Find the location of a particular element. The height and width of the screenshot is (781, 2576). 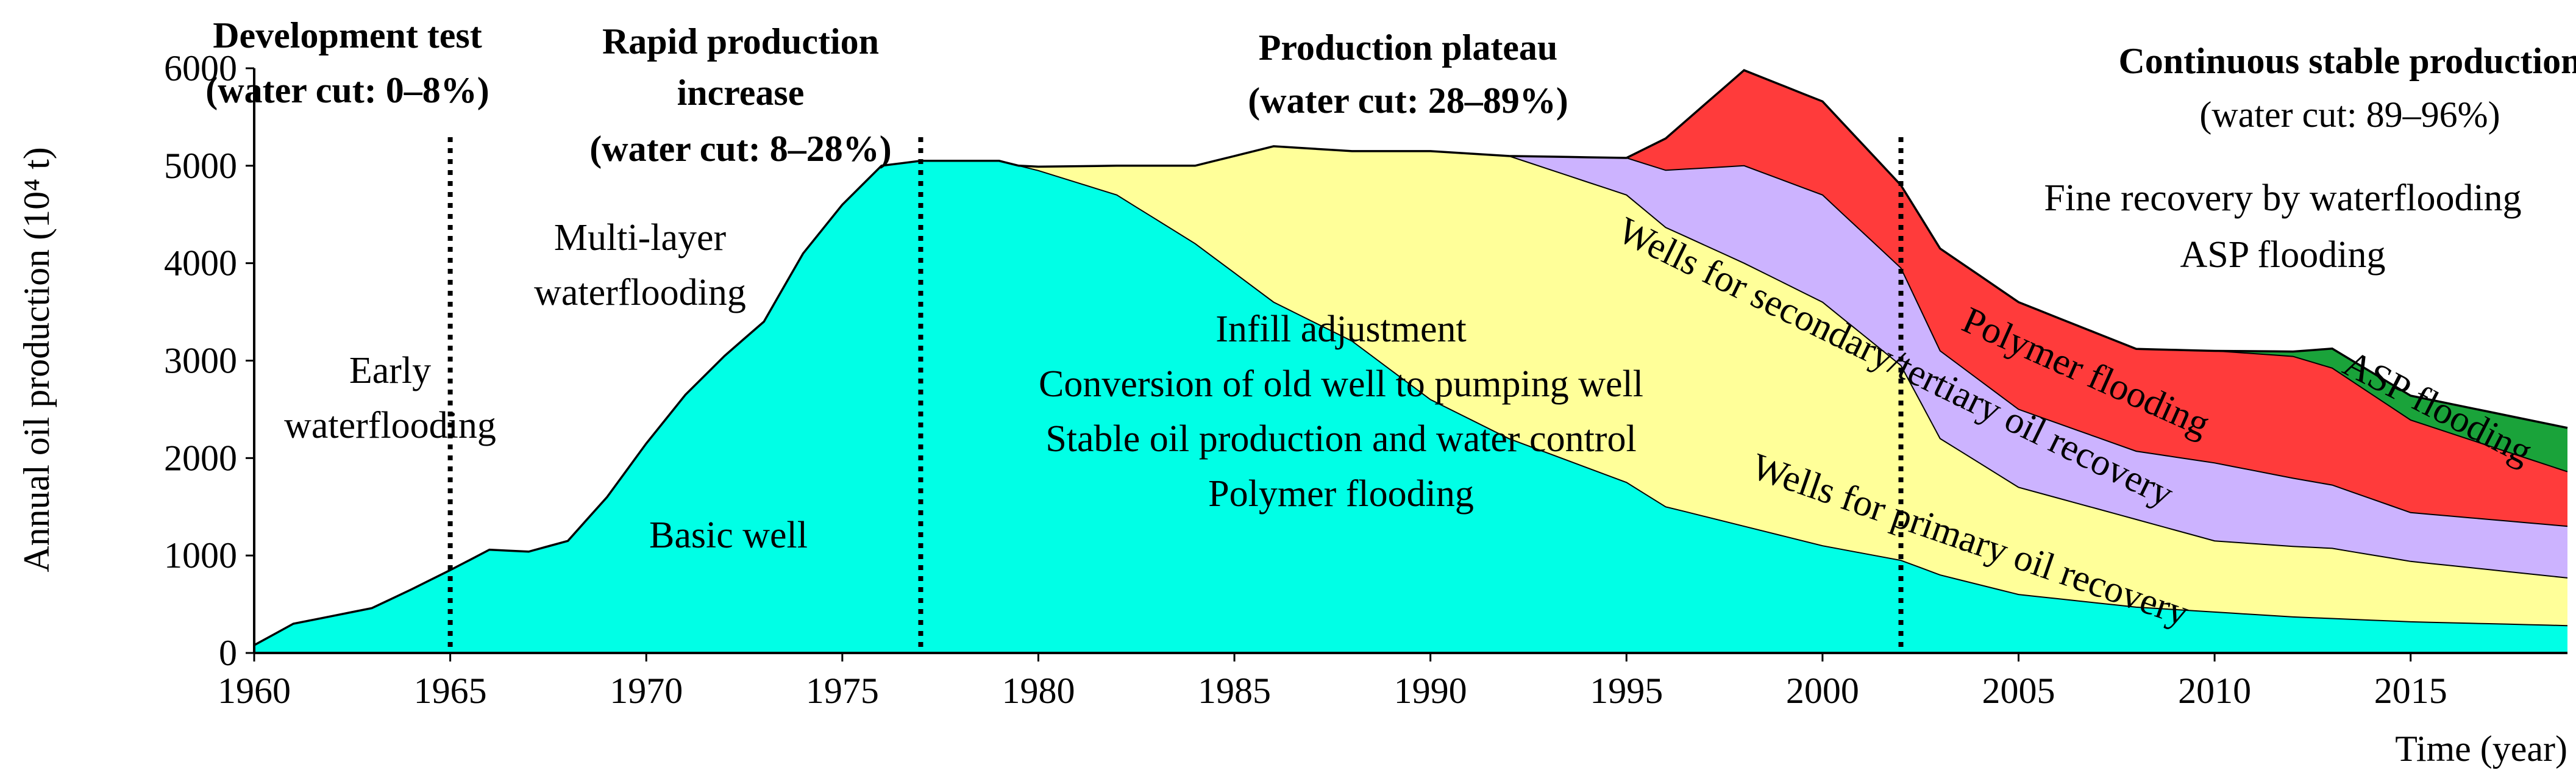

stage-header-development-test: Development test is located at coordinates (347, 35).